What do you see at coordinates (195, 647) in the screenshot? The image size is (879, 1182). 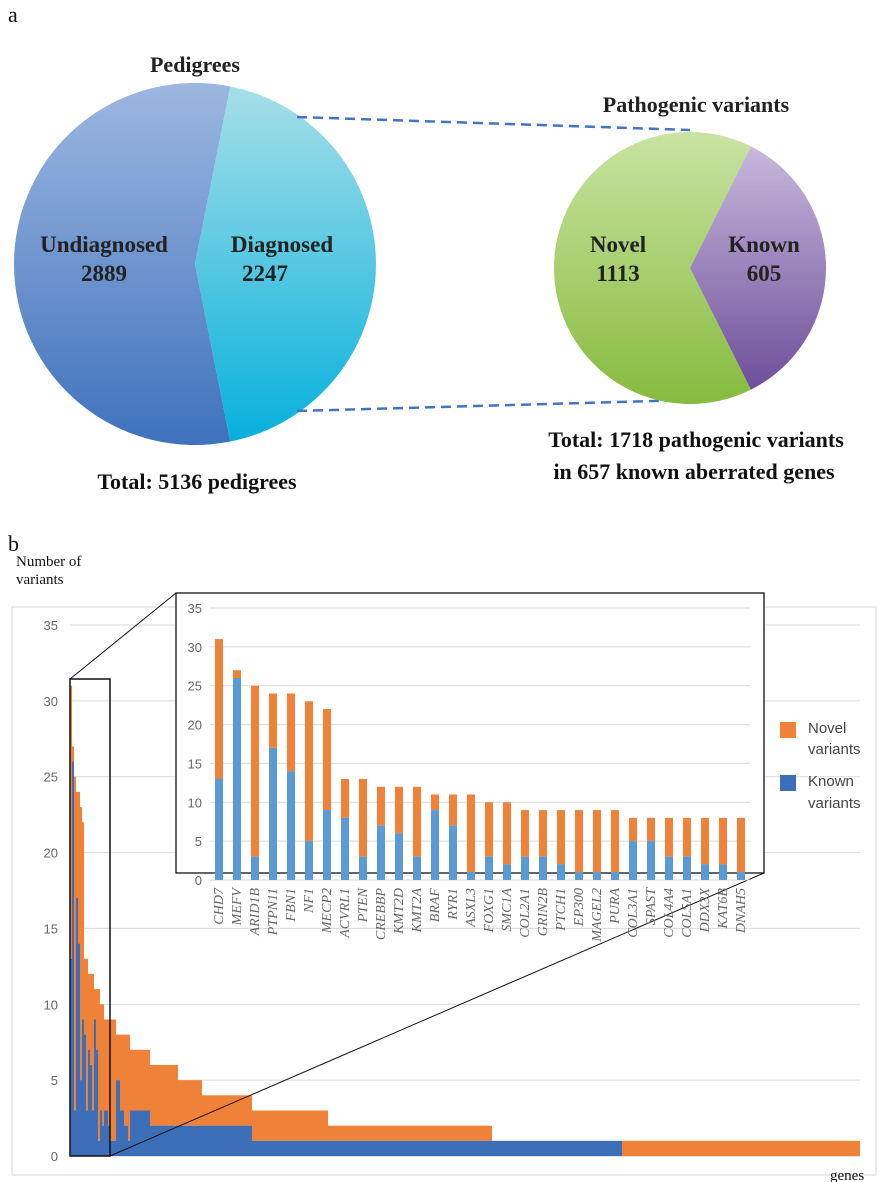 I see `inset-y-tick-label: 30` at bounding box center [195, 647].